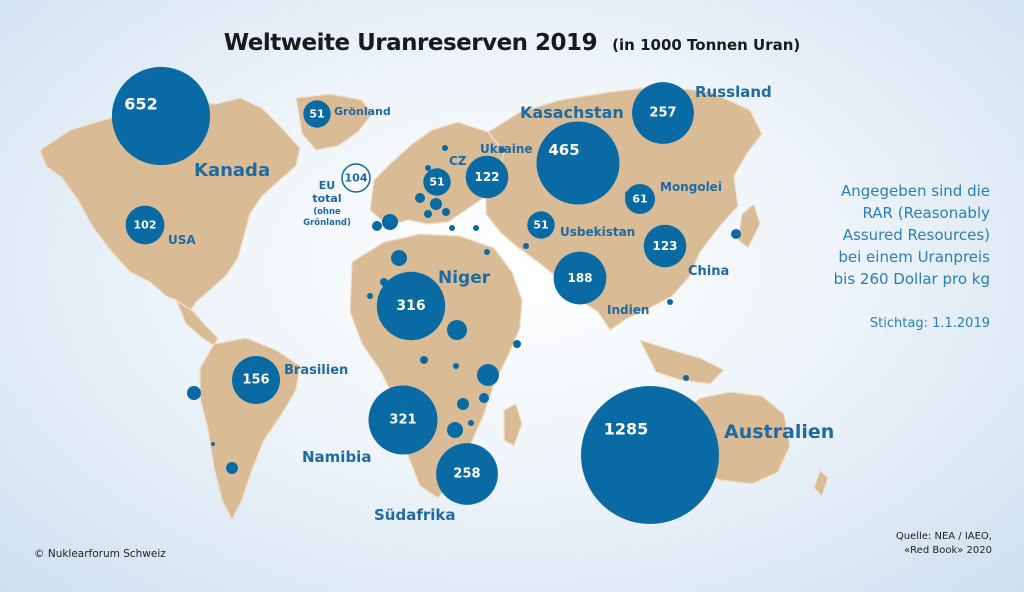  I want to click on eu-total-value: 104, so click(356, 178).